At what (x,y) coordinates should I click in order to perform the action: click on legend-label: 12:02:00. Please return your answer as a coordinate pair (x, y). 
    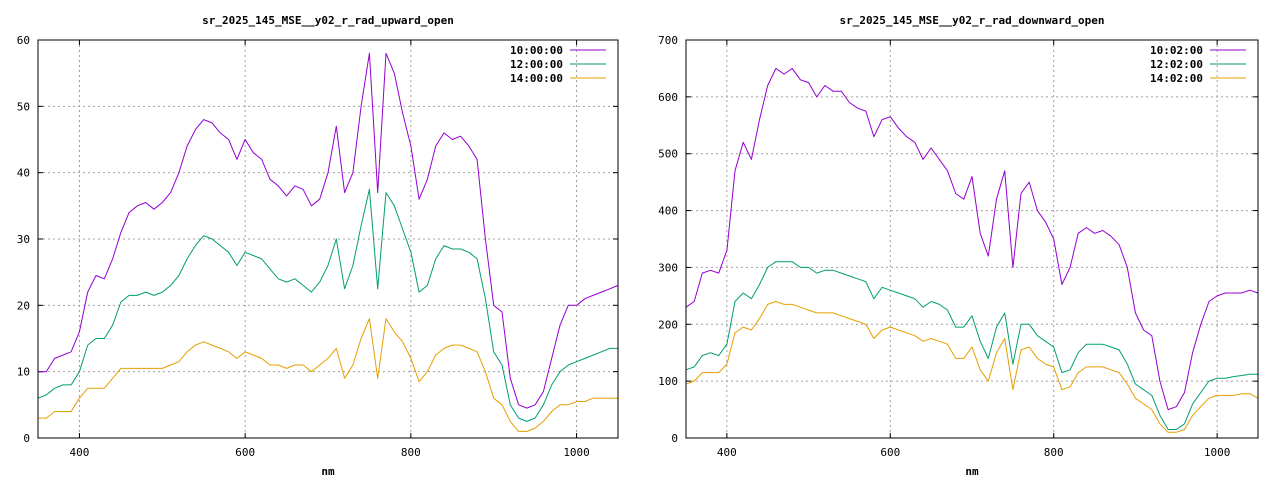
    Looking at the image, I should click on (1176, 64).